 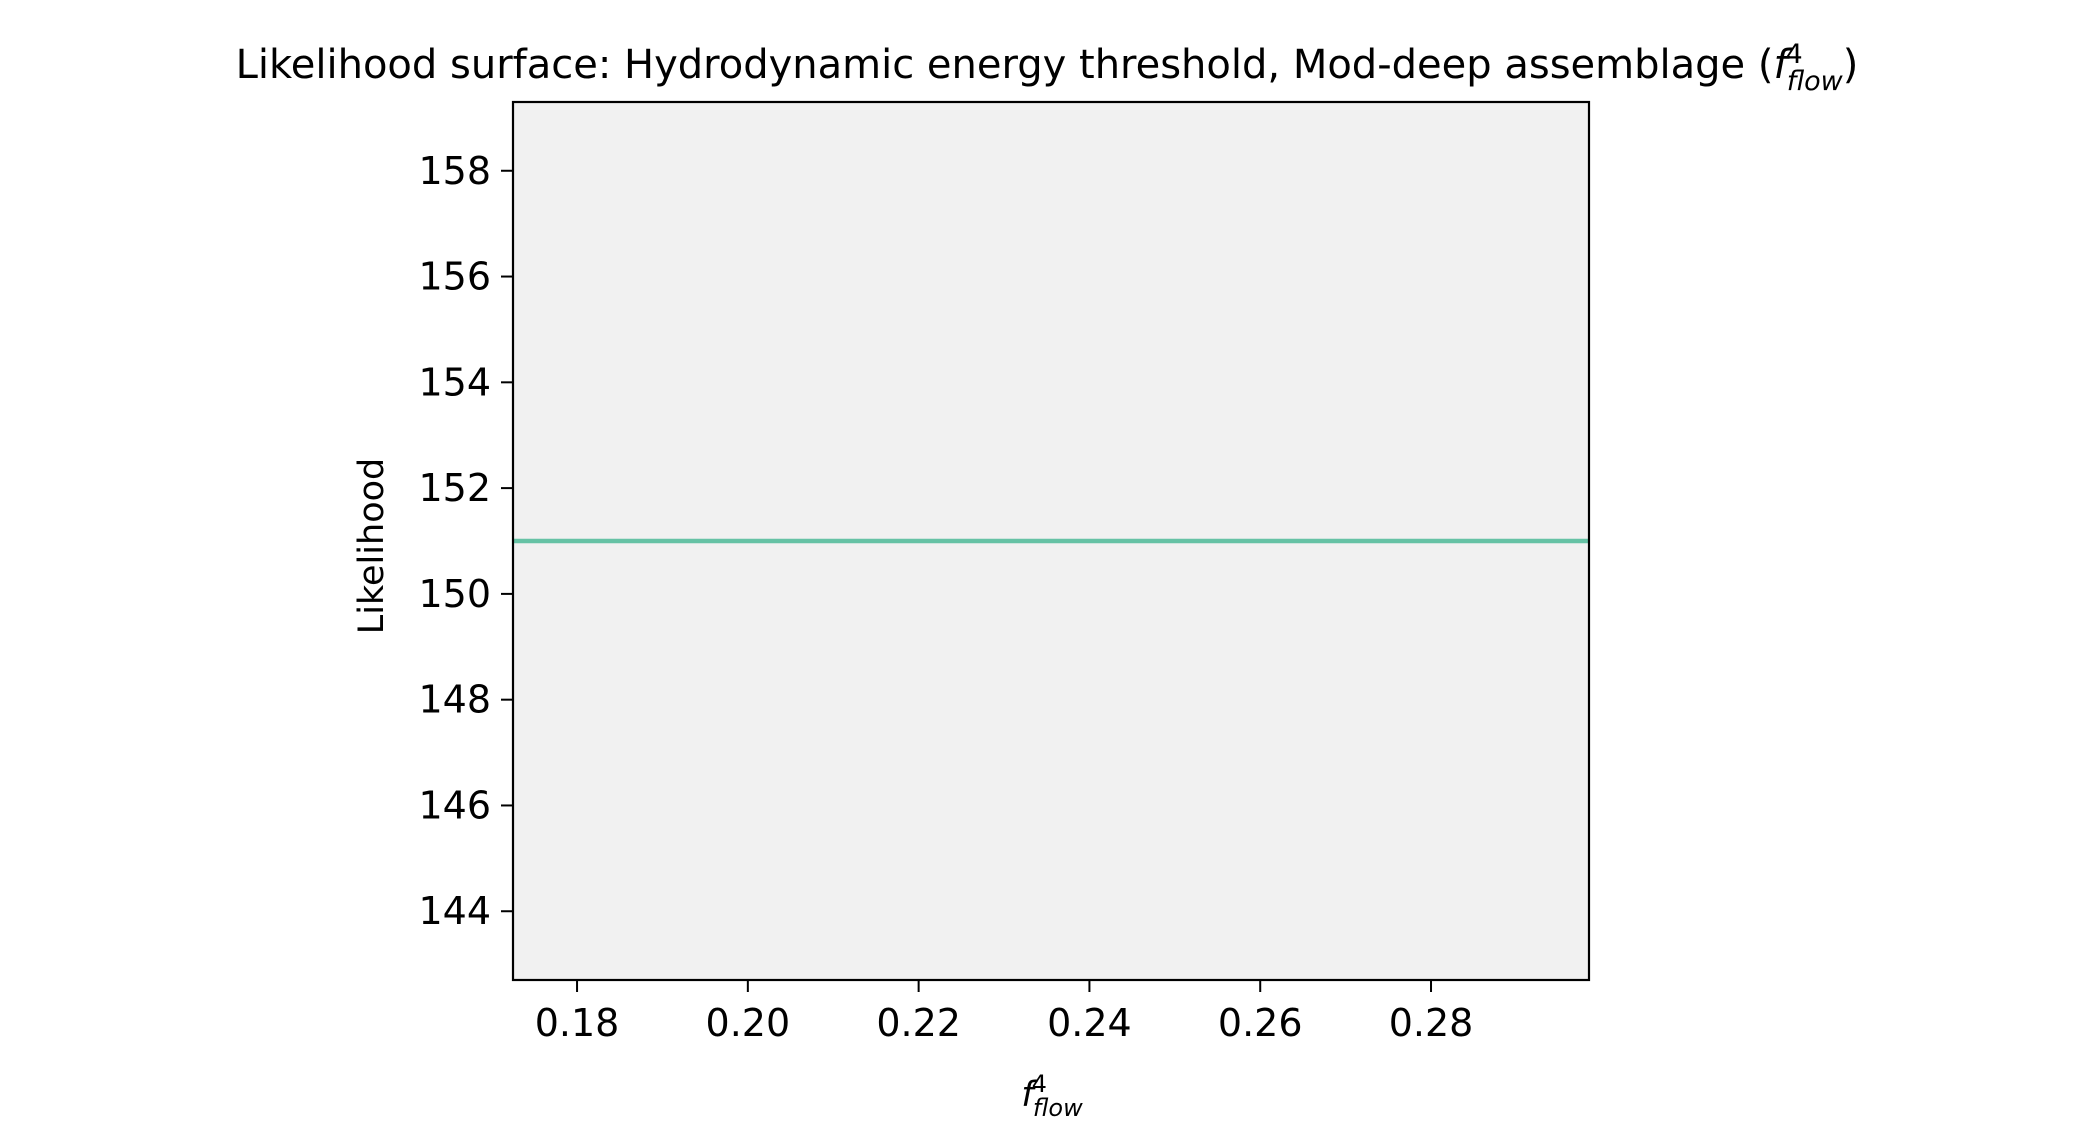 What do you see at coordinates (1089, 1023) in the screenshot?
I see `x-tick-label: 0.24` at bounding box center [1089, 1023].